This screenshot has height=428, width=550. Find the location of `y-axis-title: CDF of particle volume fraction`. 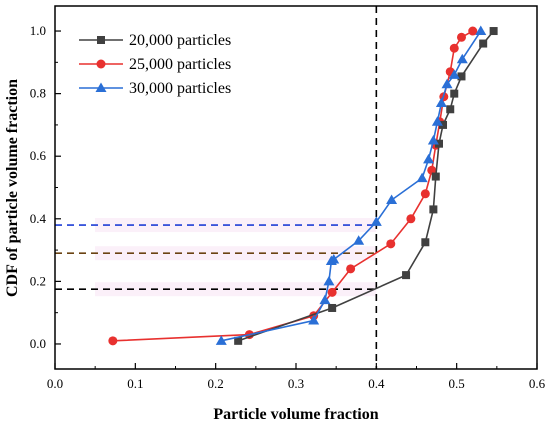

y-axis-title: CDF of particle volume fraction is located at coordinates (12, 188).